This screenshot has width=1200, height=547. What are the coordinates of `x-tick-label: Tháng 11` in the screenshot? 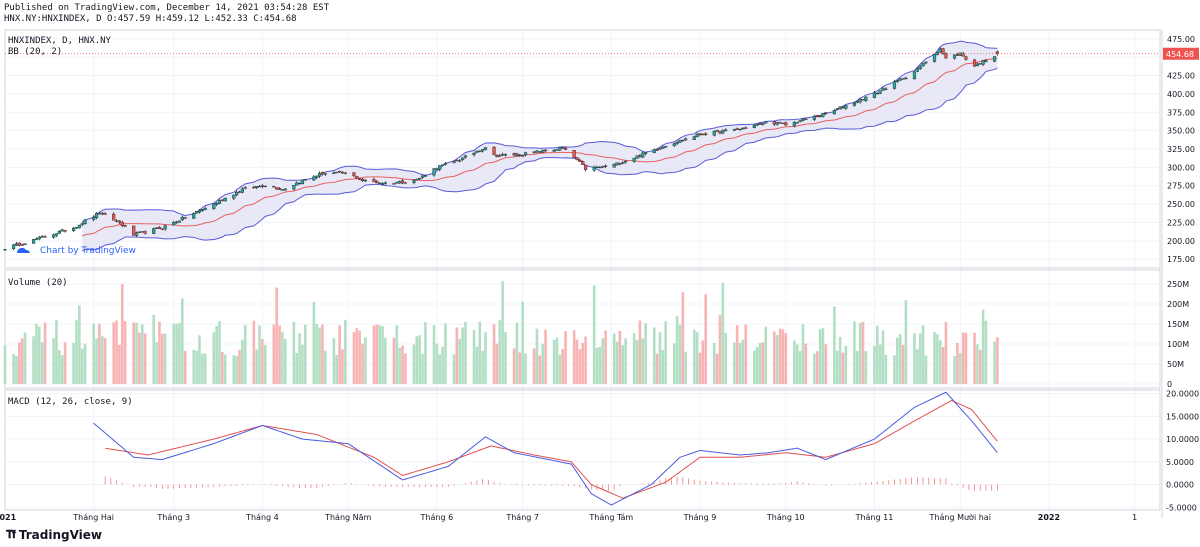 It's located at (874, 517).